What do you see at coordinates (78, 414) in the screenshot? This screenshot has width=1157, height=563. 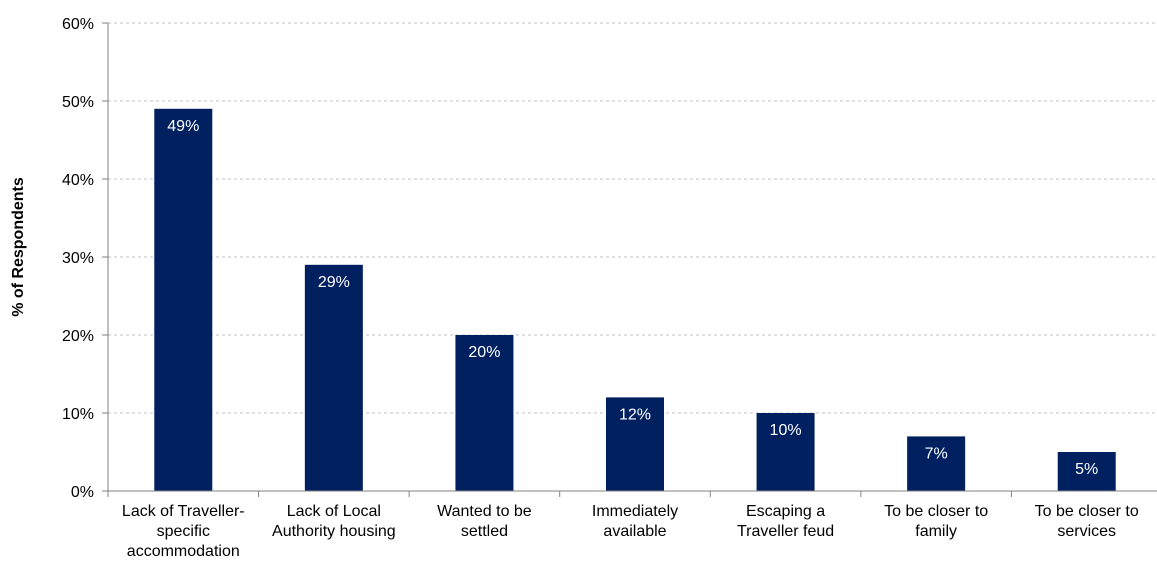 I see `y-tick-label: 10%` at bounding box center [78, 414].